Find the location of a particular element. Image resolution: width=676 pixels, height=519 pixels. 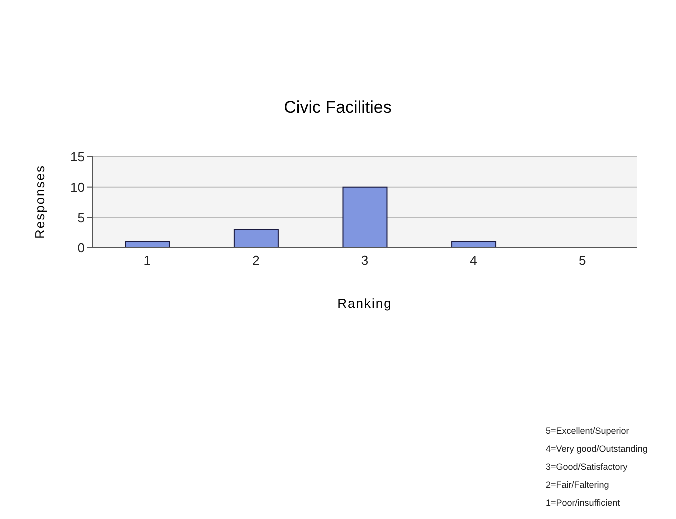

chart-title: Civic Facilities is located at coordinates (338, 108).